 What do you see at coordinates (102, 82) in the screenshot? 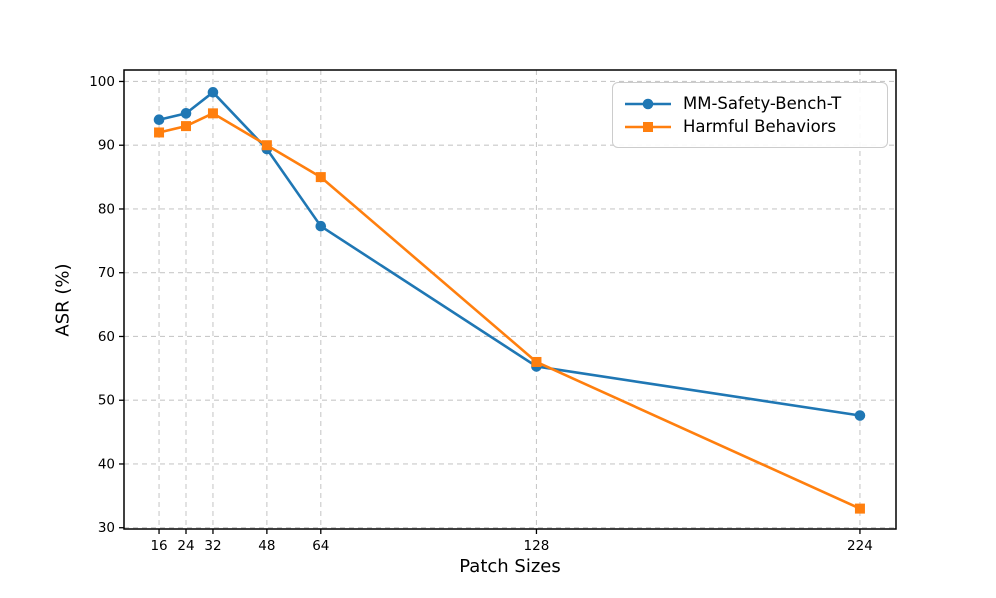
I see `y-tick-label: 100` at bounding box center [102, 82].